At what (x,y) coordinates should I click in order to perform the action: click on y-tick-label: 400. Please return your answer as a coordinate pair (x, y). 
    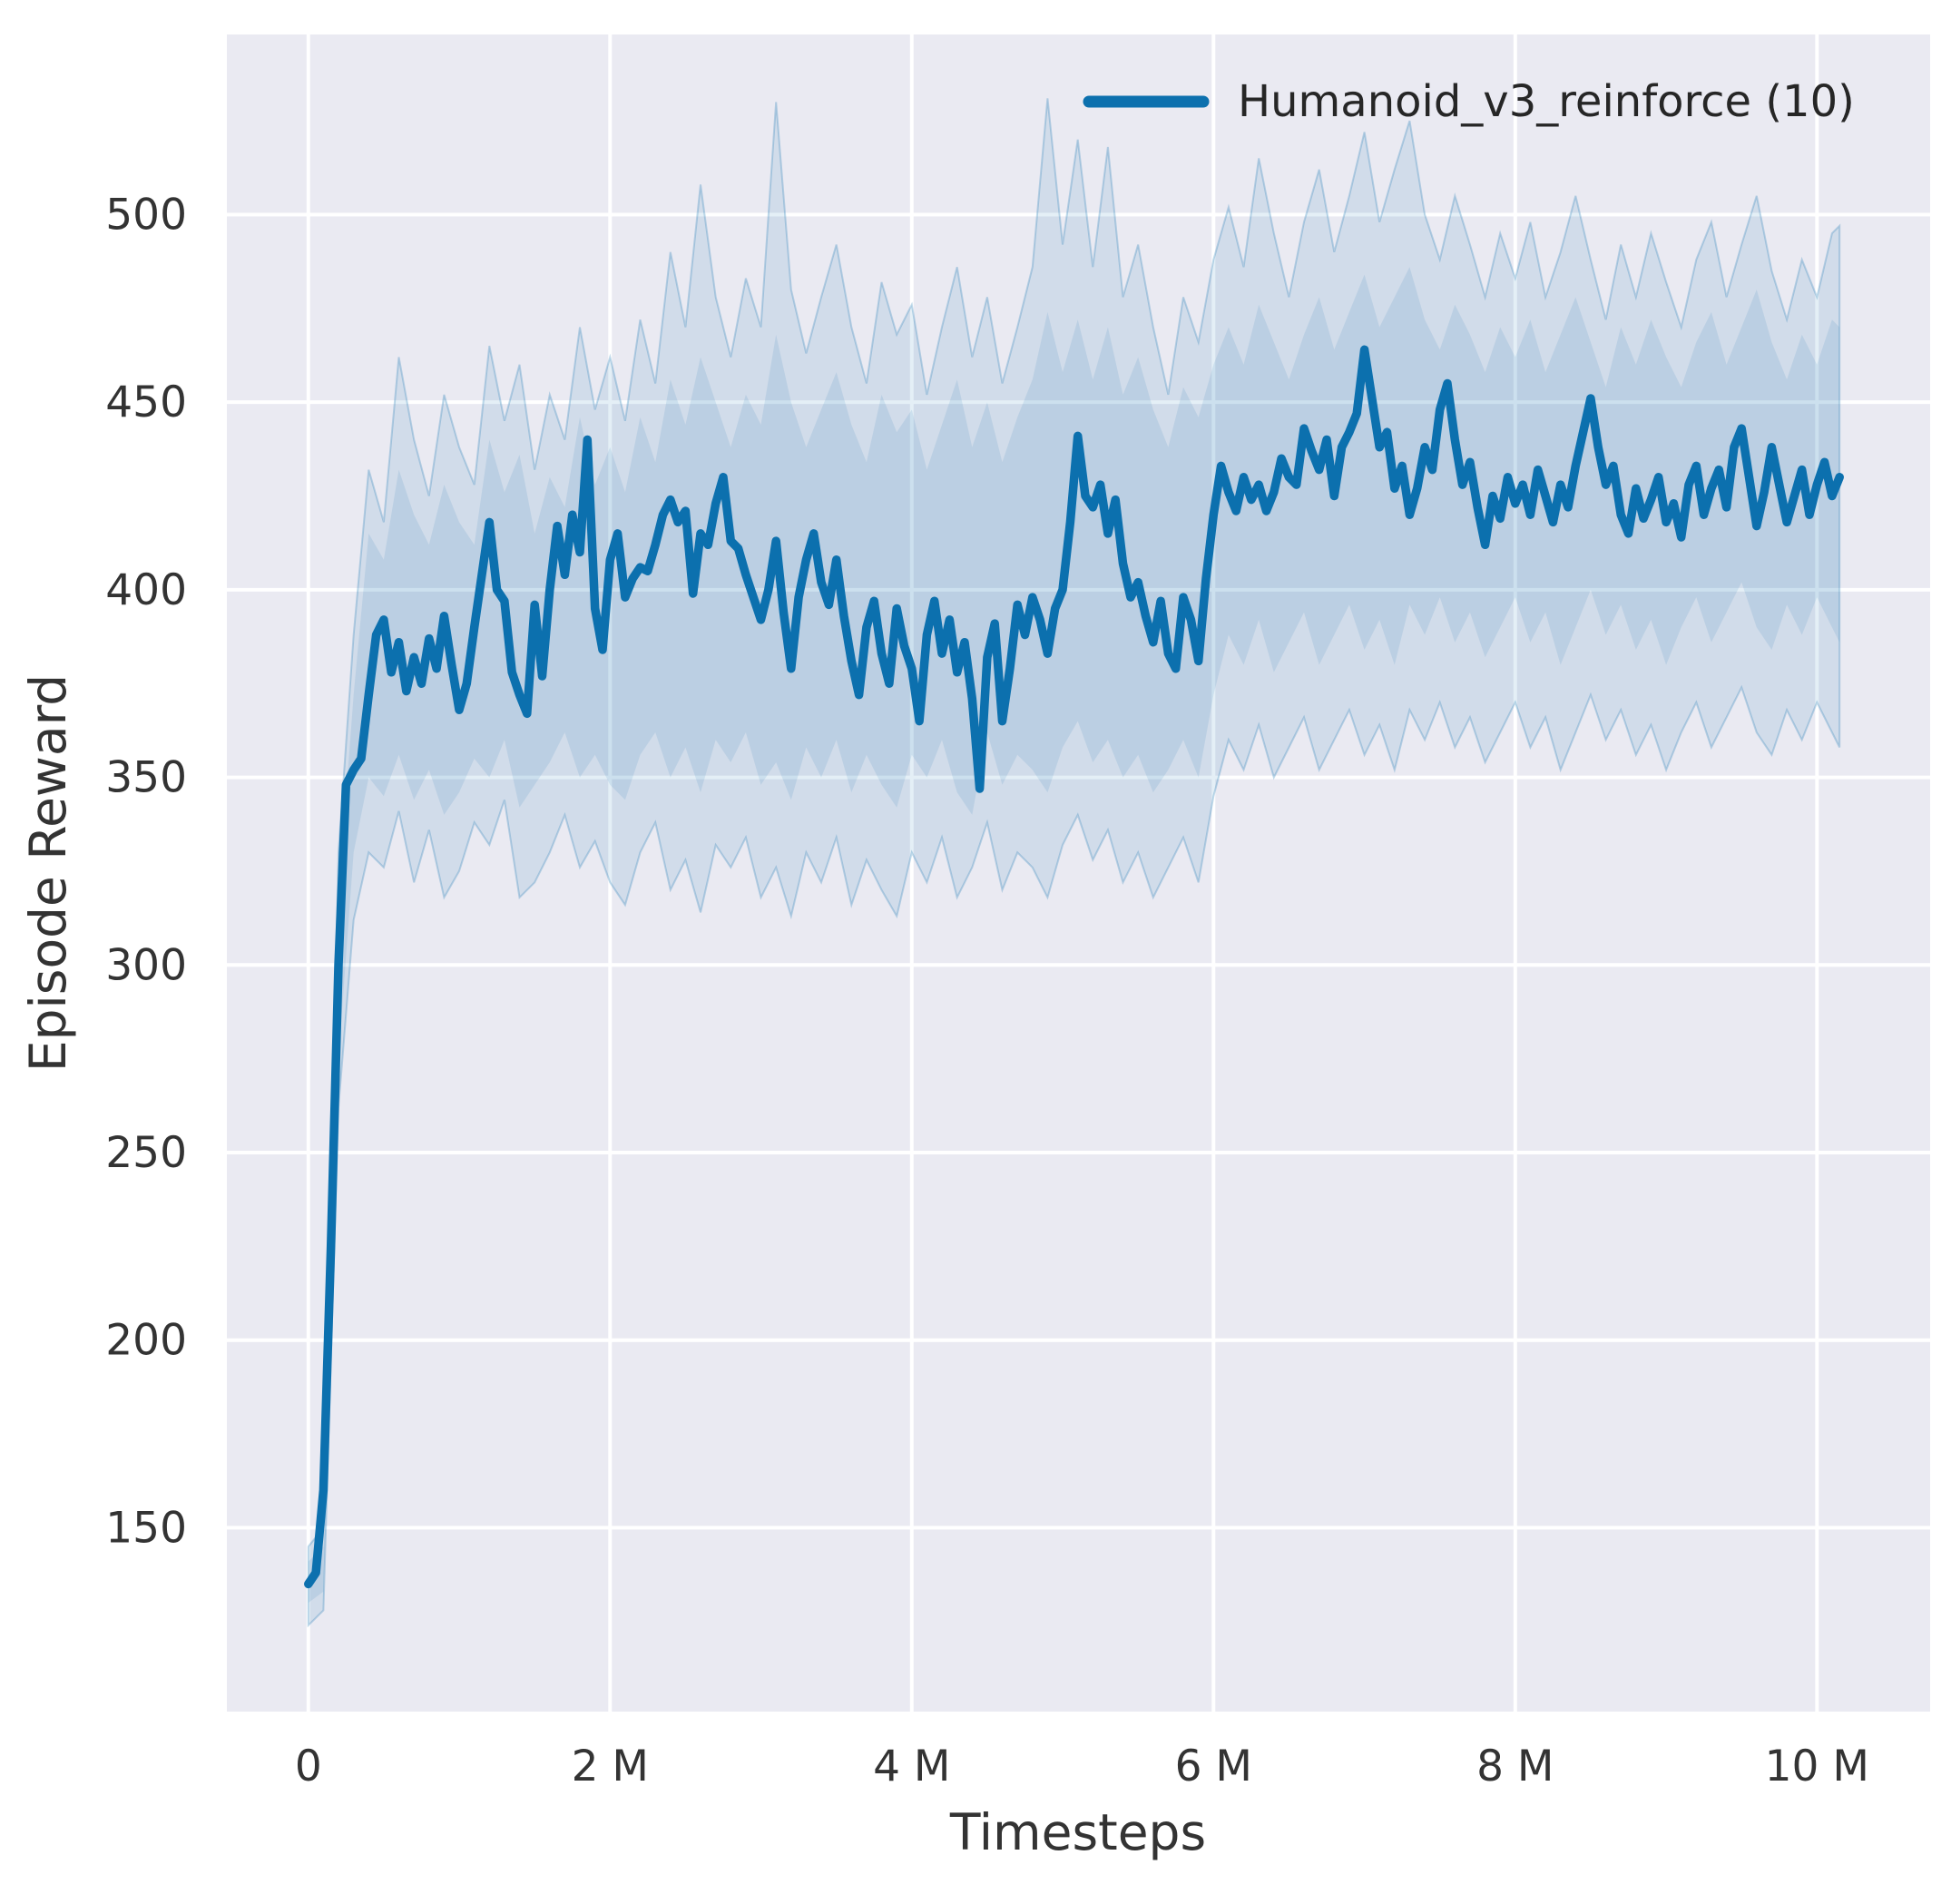
    Looking at the image, I should click on (146, 590).